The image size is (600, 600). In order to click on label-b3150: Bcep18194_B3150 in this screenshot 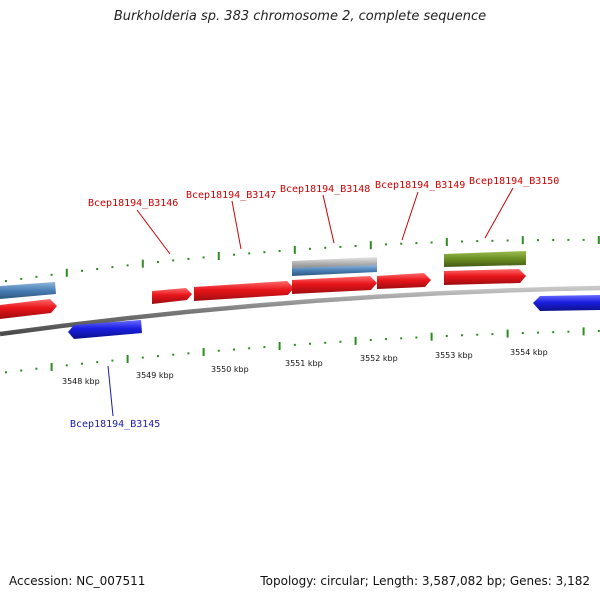, I will do `click(514, 181)`.